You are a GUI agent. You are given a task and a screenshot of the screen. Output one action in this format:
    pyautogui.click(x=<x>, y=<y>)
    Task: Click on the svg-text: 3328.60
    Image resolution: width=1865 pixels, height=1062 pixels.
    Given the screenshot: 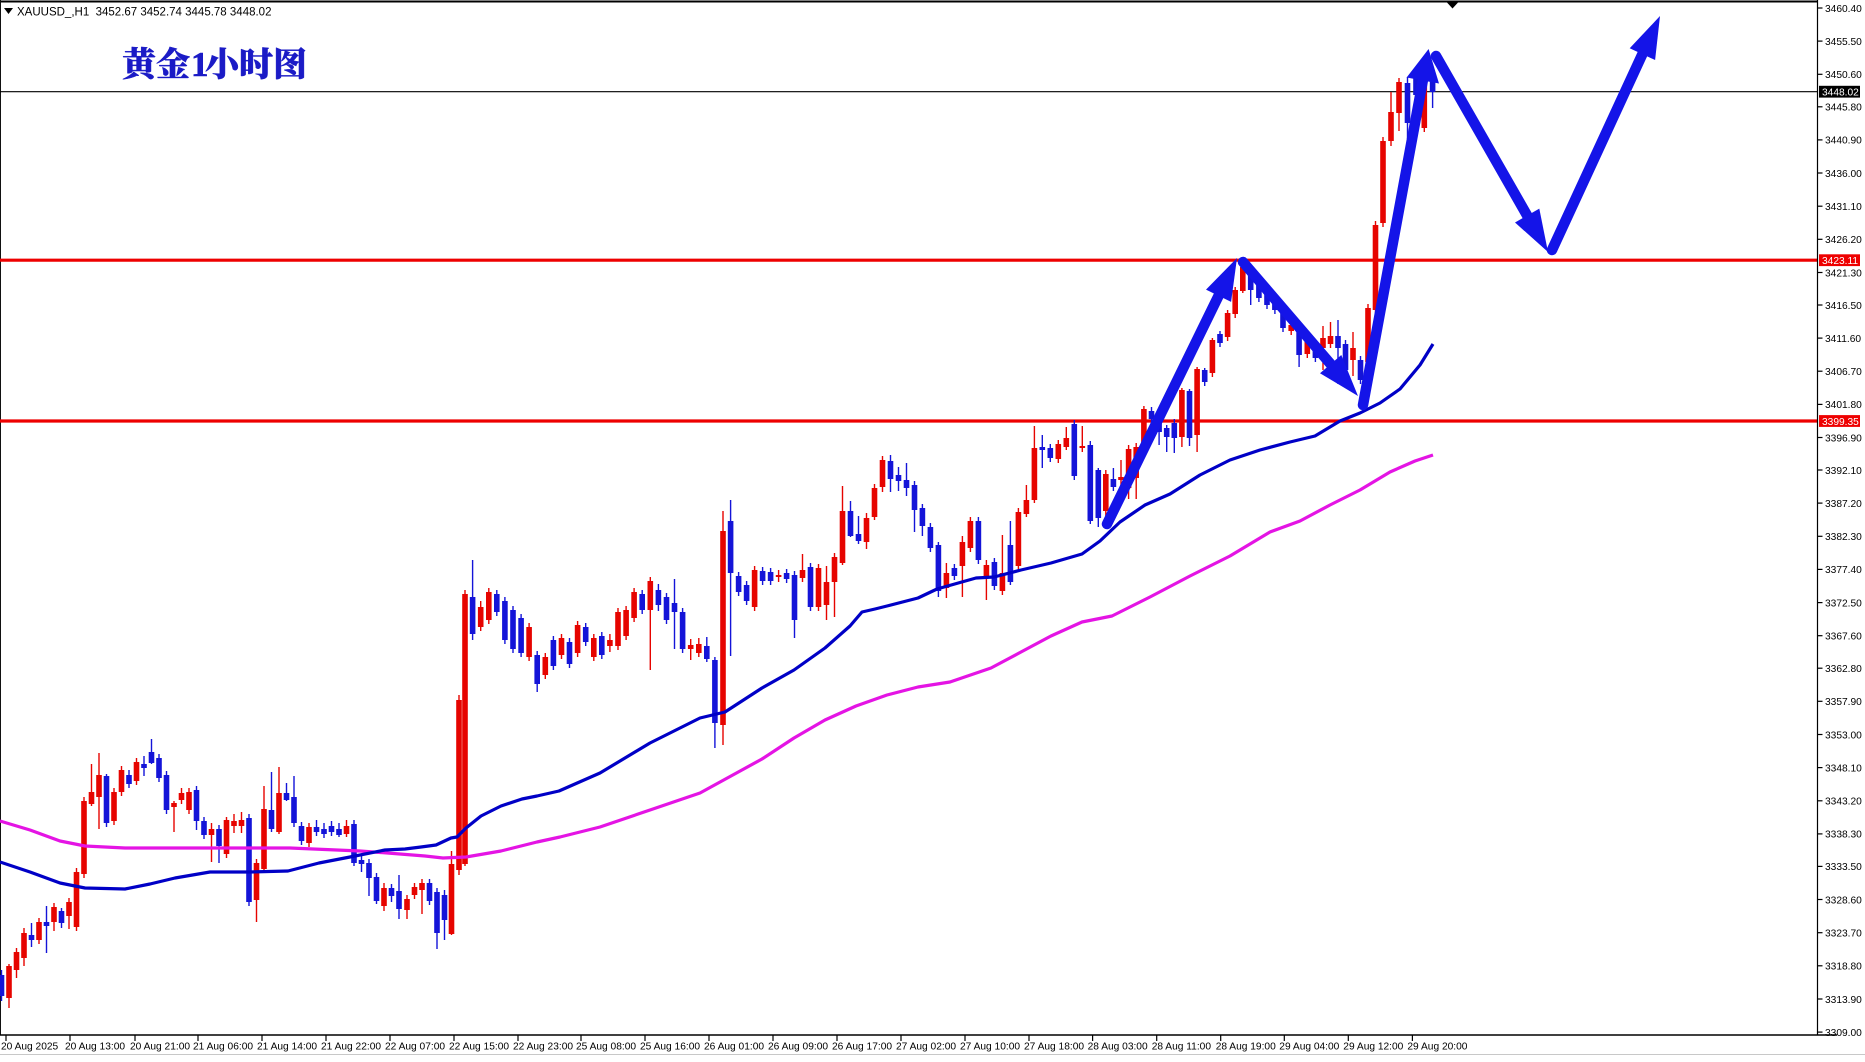 What is the action you would take?
    pyautogui.click(x=1843, y=900)
    